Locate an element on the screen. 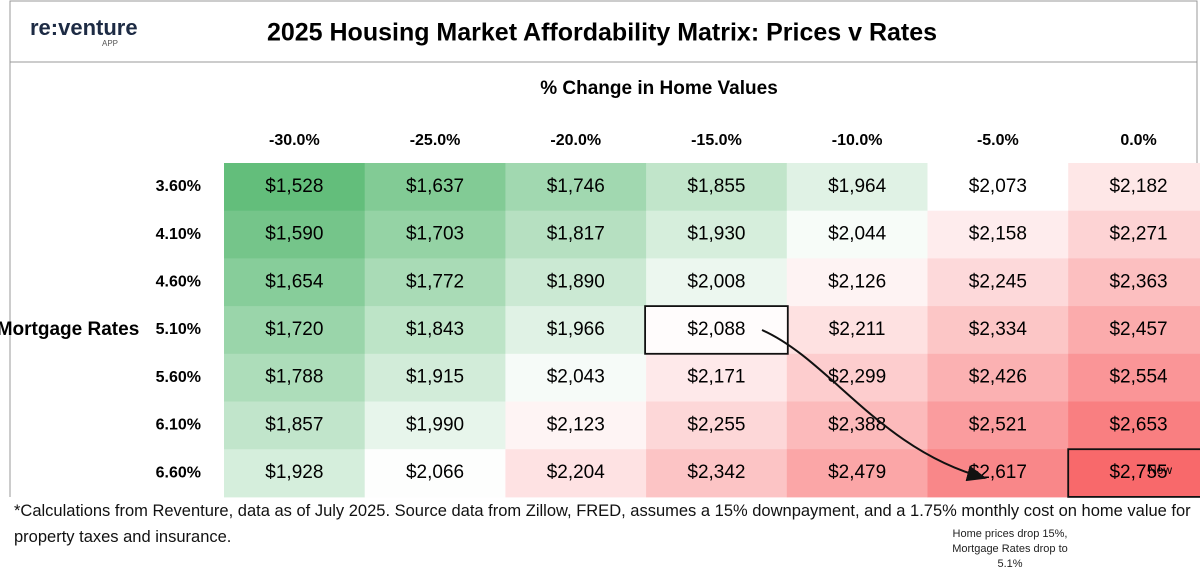 The width and height of the screenshot is (1200, 578). cell-label: $2,521 is located at coordinates (998, 424).